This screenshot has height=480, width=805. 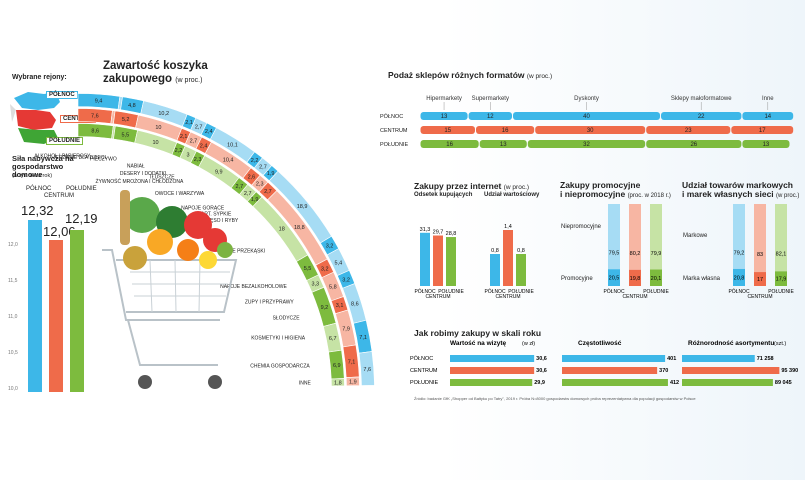 I want to click on arc-value-label: 3,3, so click(x=315, y=285).